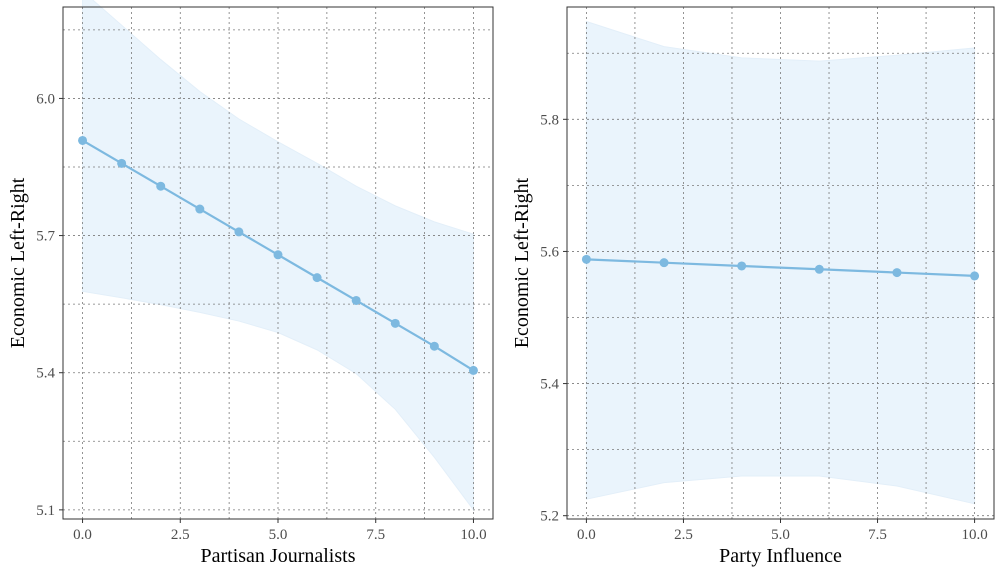 Image resolution: width=998 pixels, height=572 pixels. What do you see at coordinates (549, 517) in the screenshot?
I see `y-tick-label: 5.2` at bounding box center [549, 517].